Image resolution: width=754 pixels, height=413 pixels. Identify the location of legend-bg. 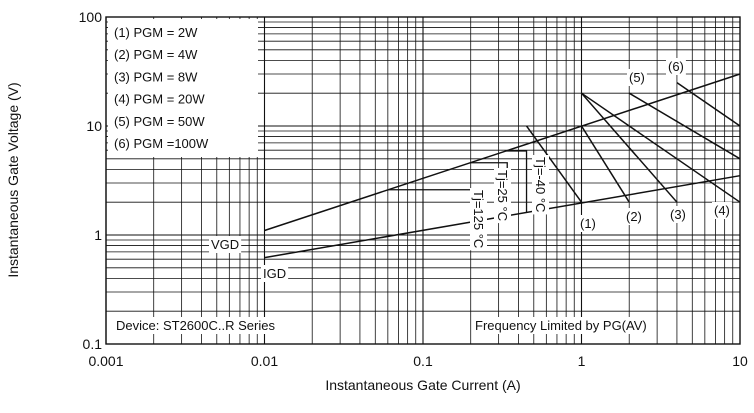
(183, 88).